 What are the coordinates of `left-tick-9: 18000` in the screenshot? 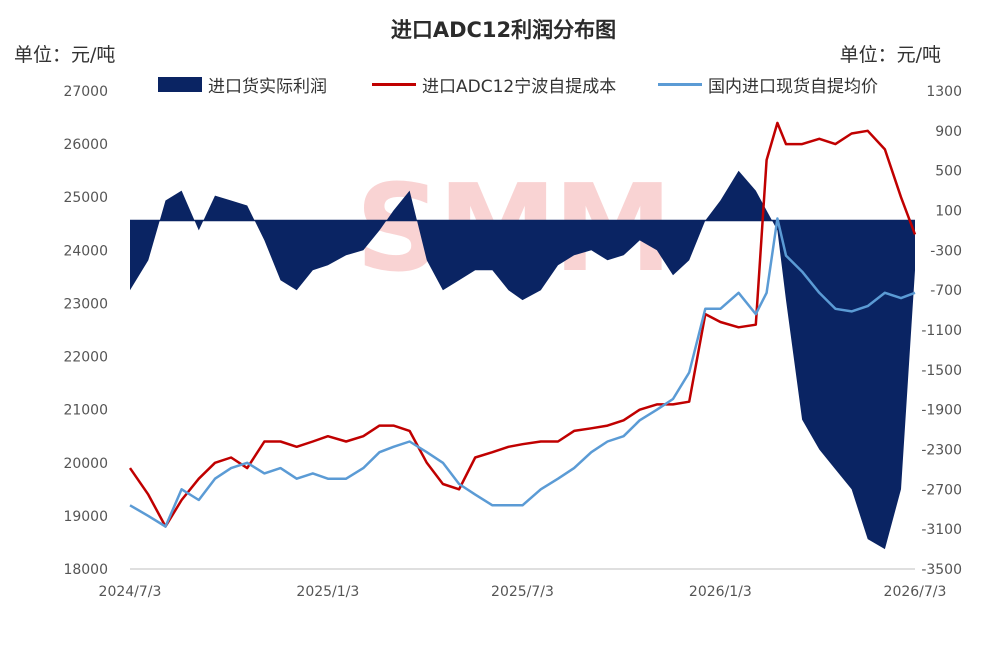 It's located at (85, 570).